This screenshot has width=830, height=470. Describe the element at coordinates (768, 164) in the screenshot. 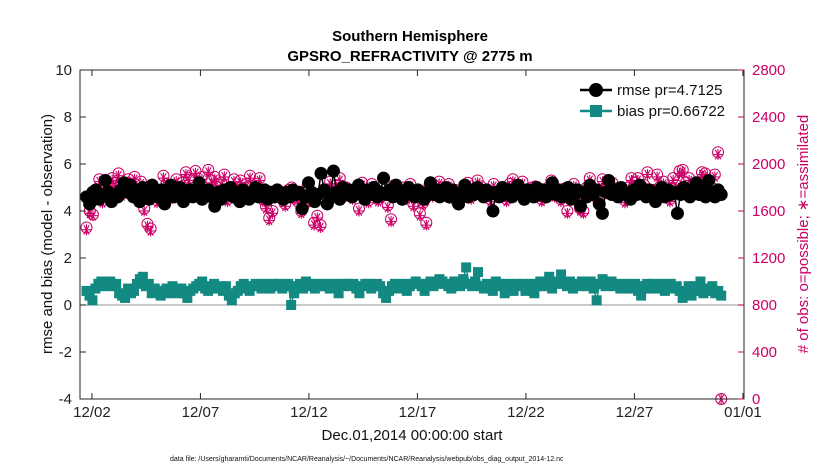

I see `y-right-tick-label: 2000` at that location.